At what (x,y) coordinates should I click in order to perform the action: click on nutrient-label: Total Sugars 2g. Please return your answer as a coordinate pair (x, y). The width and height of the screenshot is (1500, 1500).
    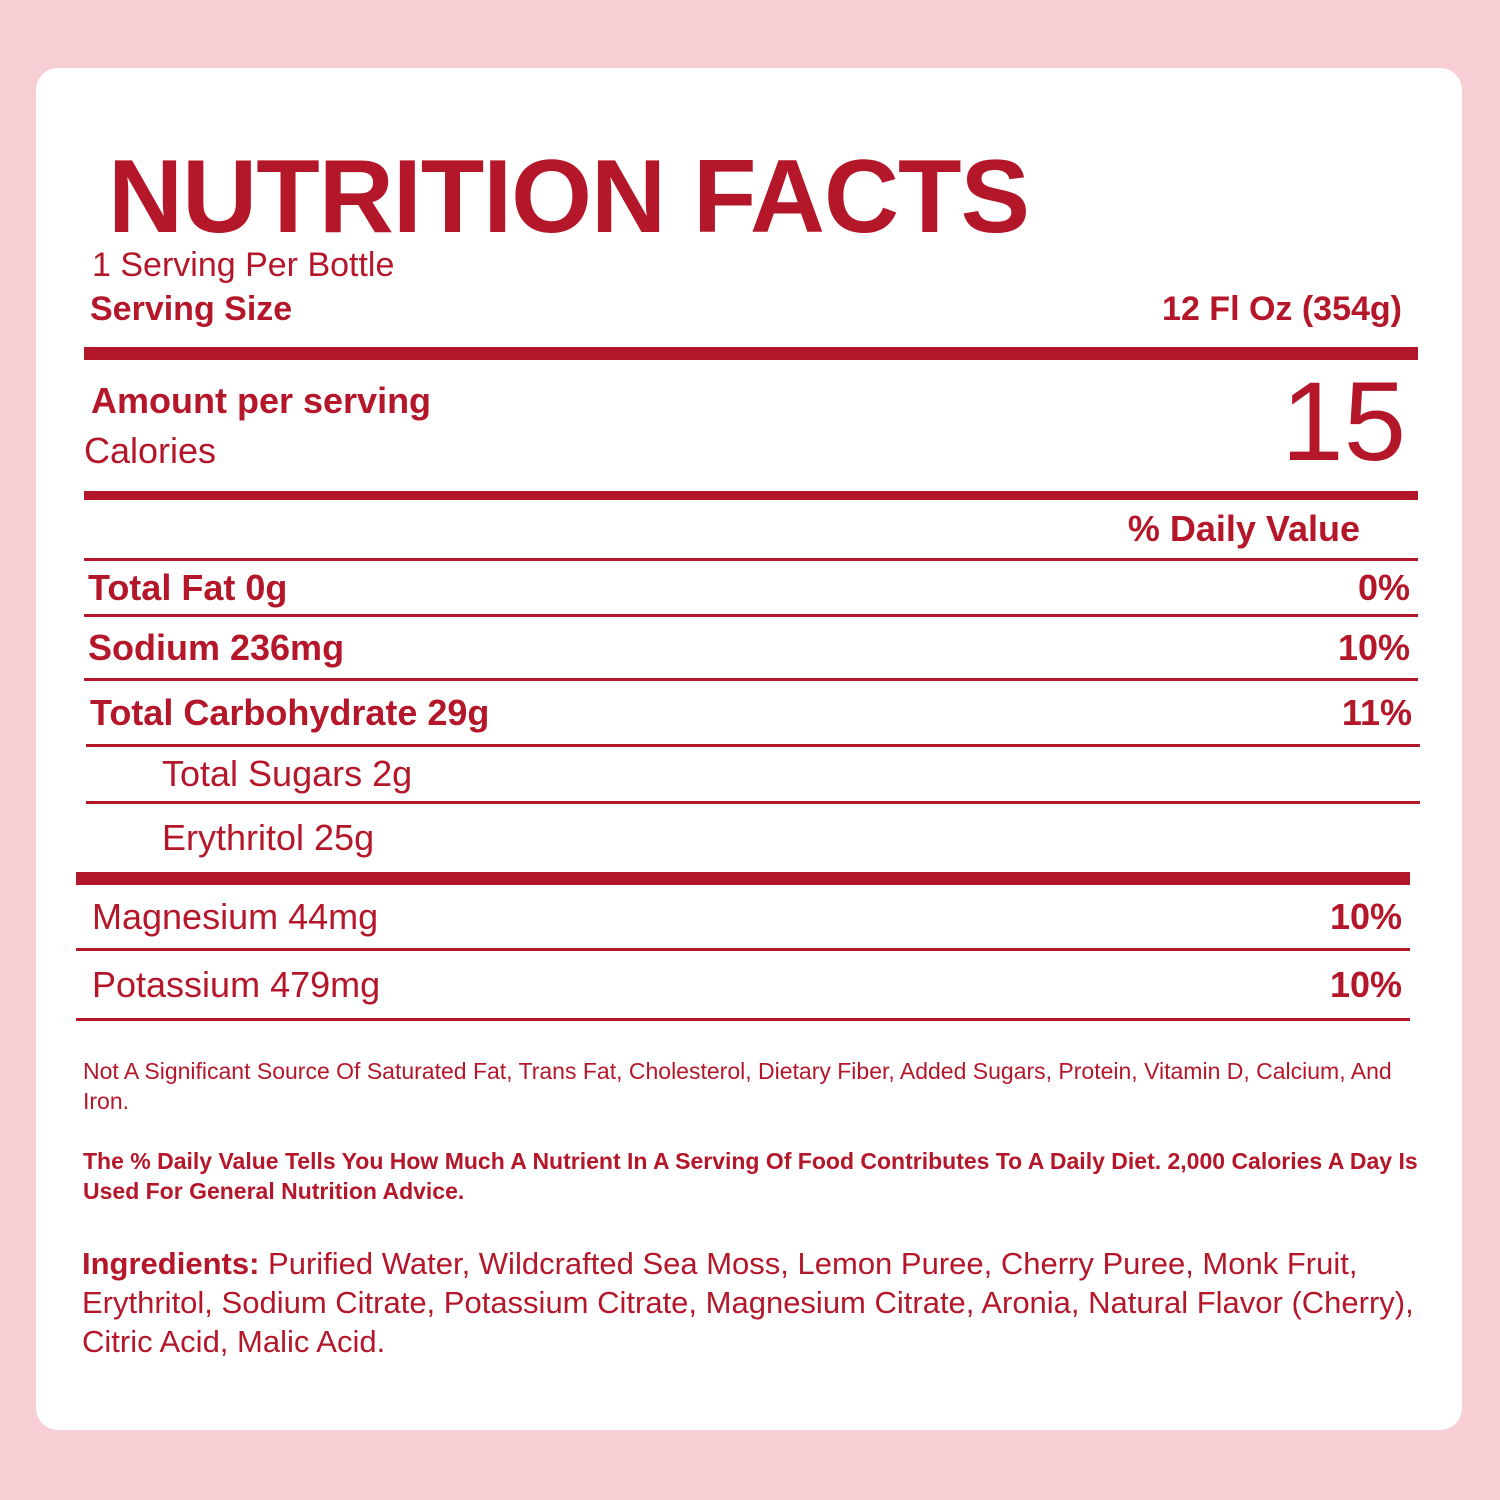
    Looking at the image, I should click on (287, 773).